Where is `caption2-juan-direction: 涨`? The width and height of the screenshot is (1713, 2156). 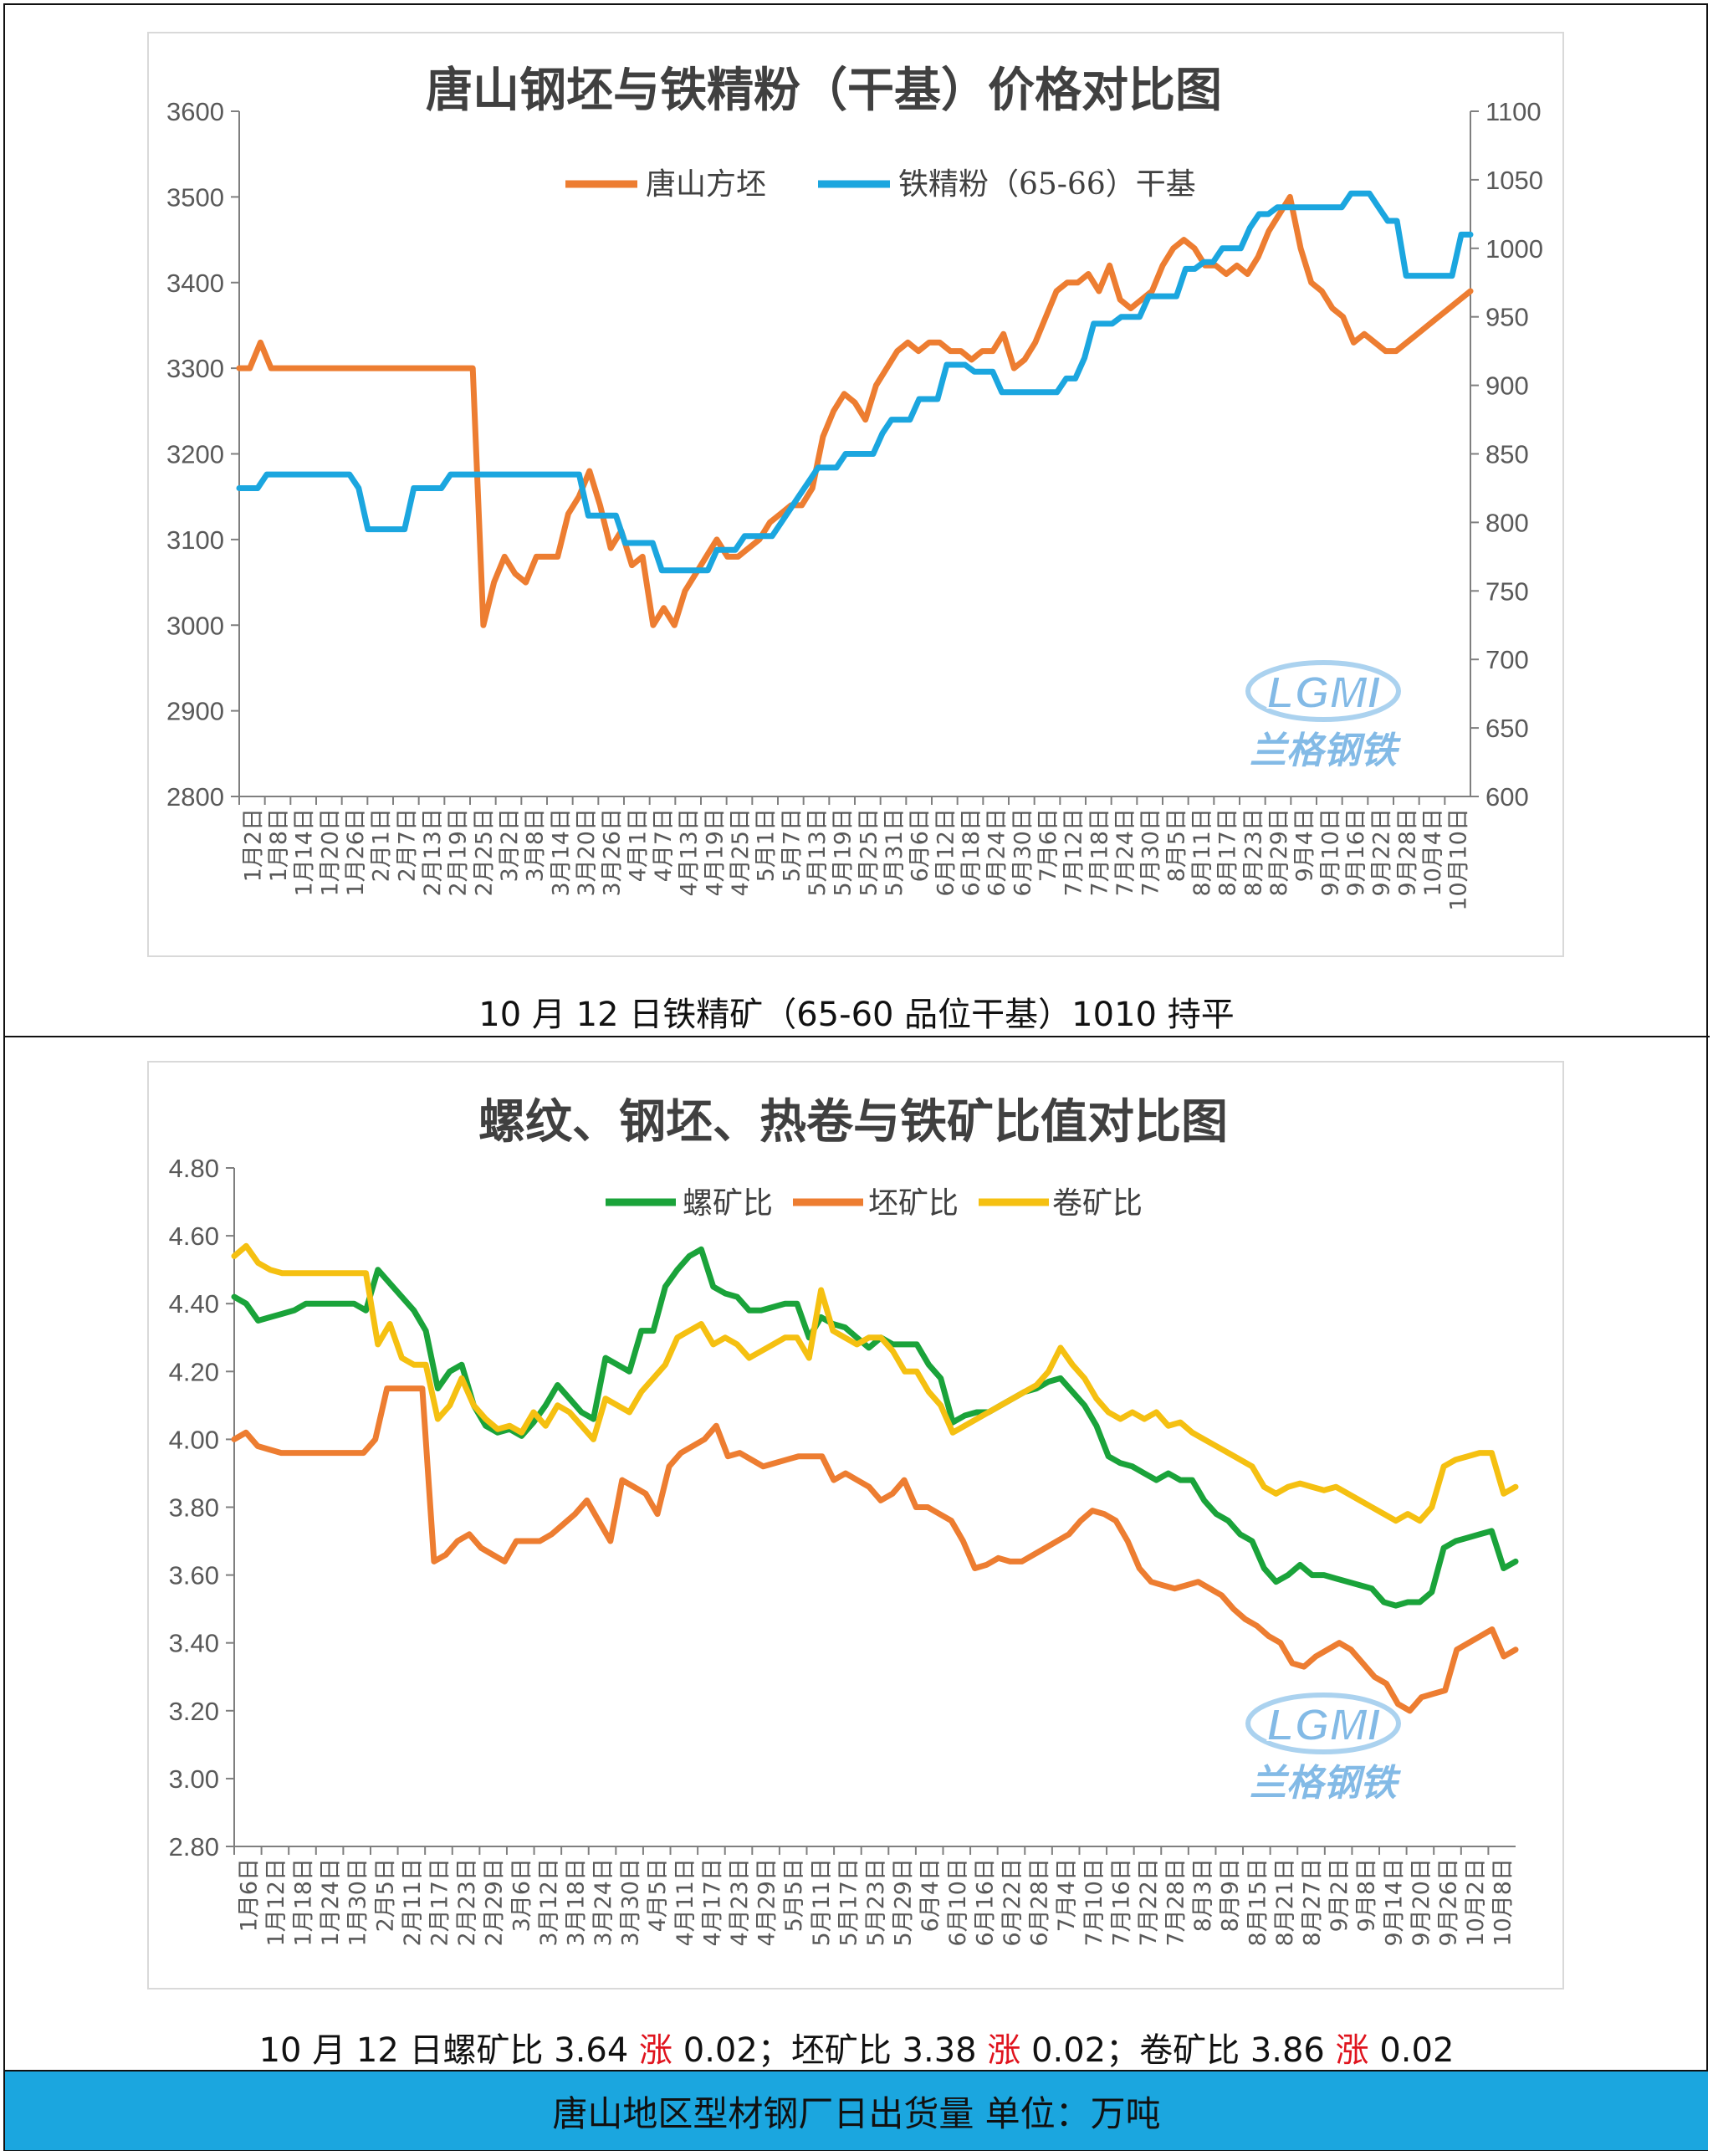
caption2-juan-direction: 涨 is located at coordinates (1352, 2050).